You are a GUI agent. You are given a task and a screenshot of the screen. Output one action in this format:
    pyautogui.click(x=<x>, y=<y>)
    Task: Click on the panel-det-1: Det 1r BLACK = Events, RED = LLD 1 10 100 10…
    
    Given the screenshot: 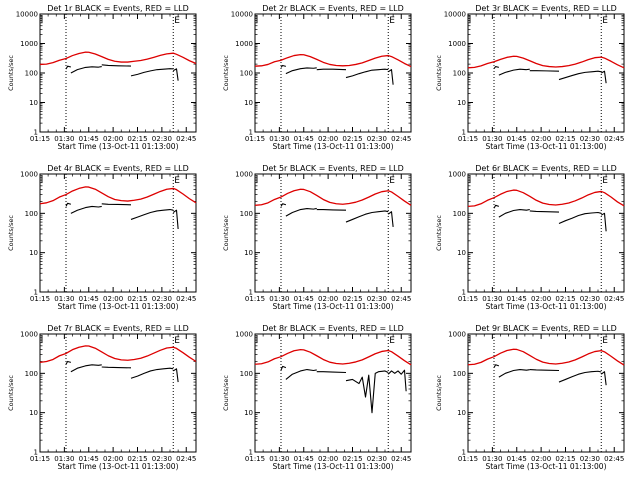 What is the action you would take?
    pyautogui.click(x=102, y=77)
    